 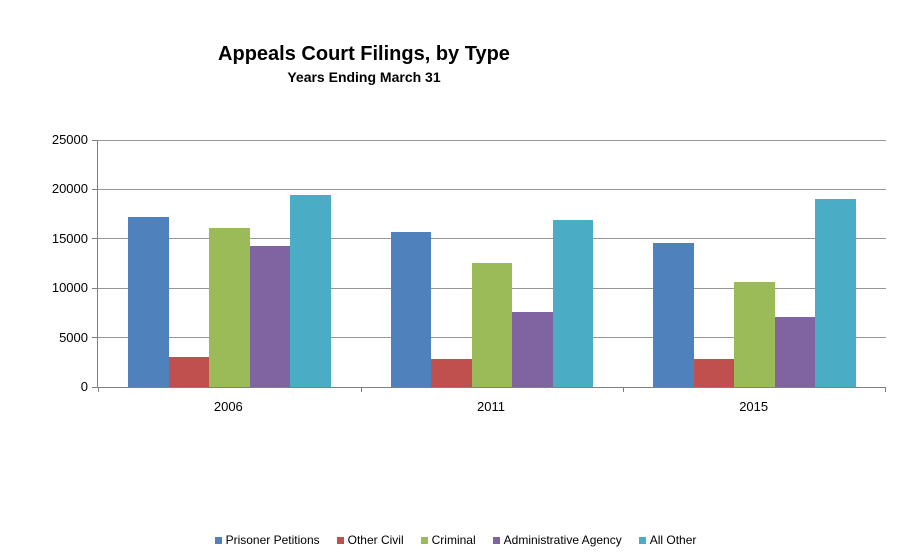 What do you see at coordinates (492, 325) in the screenshot?
I see `bar-criminal-2011` at bounding box center [492, 325].